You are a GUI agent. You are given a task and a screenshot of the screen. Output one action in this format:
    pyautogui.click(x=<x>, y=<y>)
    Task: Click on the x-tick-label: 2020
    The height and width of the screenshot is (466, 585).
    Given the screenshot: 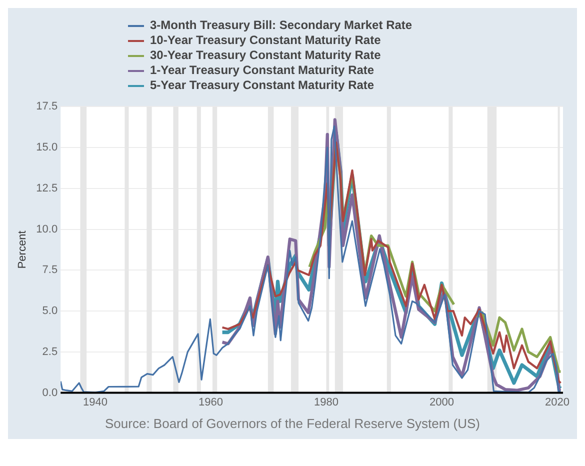 What is the action you would take?
    pyautogui.click(x=557, y=402)
    